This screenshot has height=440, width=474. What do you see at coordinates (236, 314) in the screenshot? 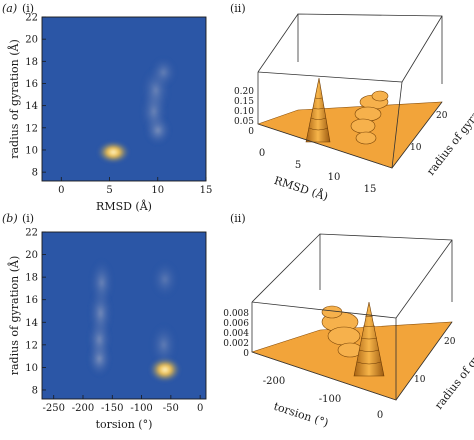
I see `z-tick: 0.008` at bounding box center [236, 314].